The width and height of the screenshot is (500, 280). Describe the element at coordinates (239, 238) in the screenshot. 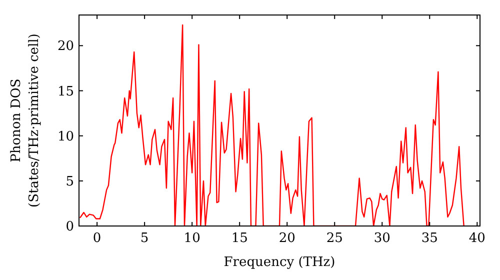

I see `x-tick-label: 15` at that location.